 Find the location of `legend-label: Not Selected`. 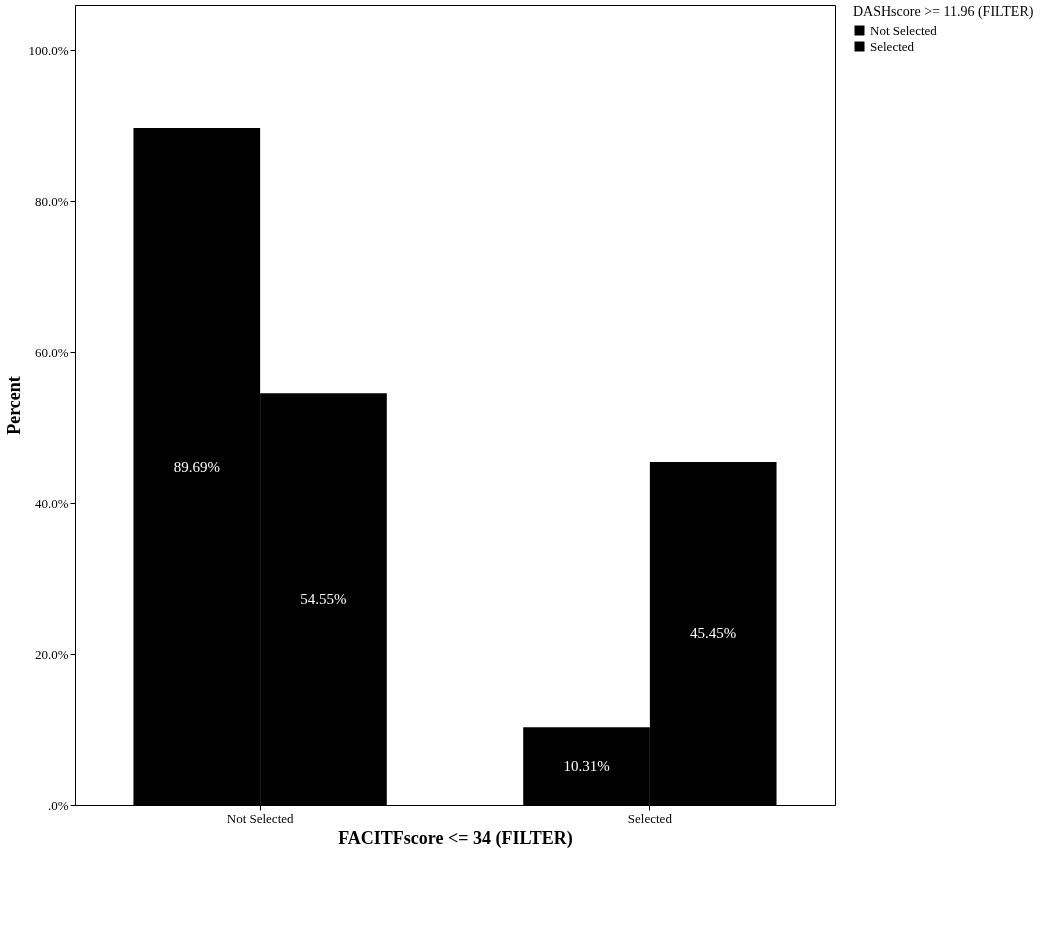

legend-label: Not Selected is located at coordinates (904, 30).